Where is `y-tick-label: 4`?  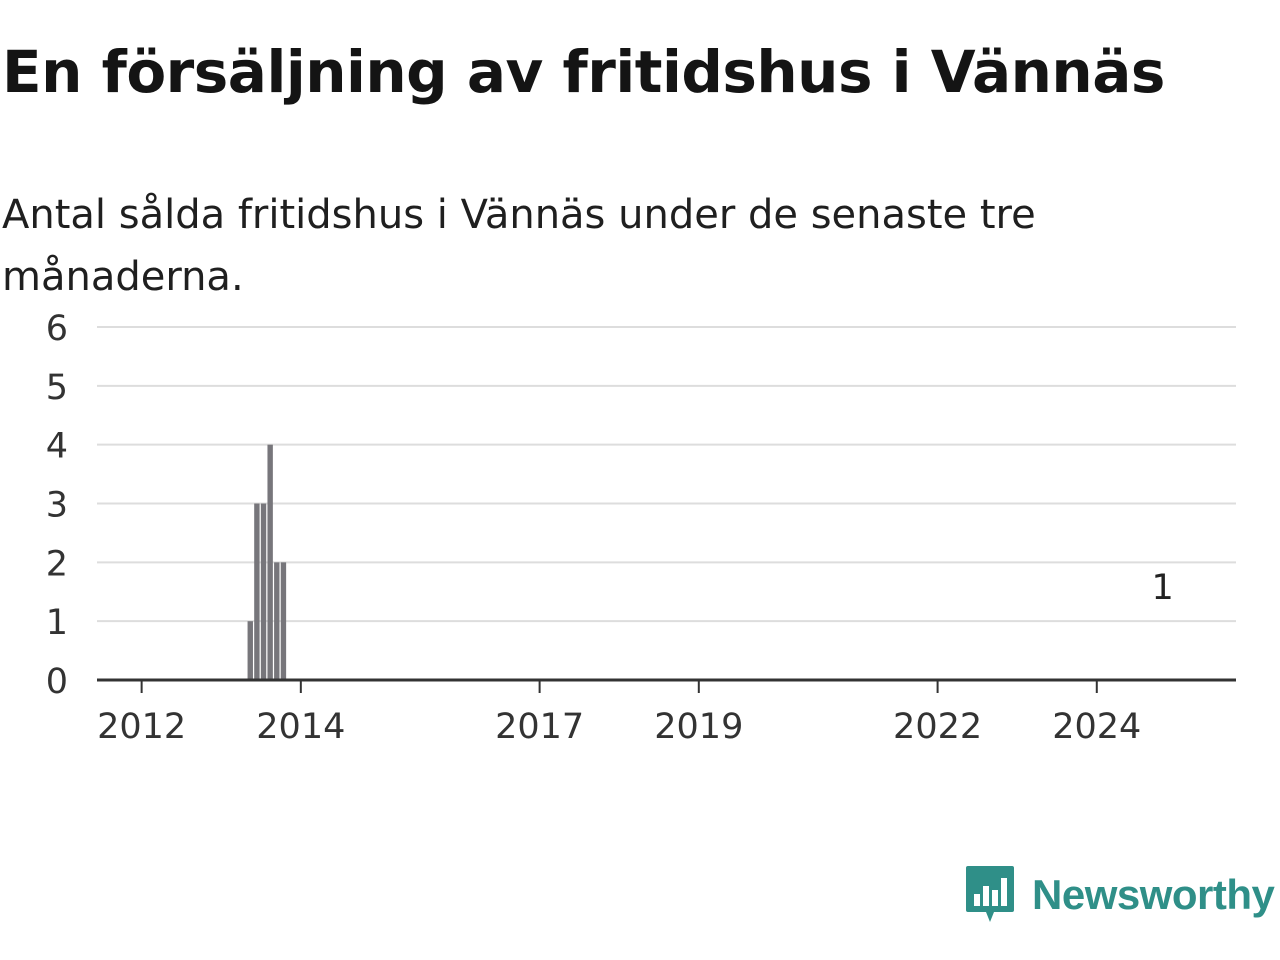
y-tick-label: 4 is located at coordinates (57, 447).